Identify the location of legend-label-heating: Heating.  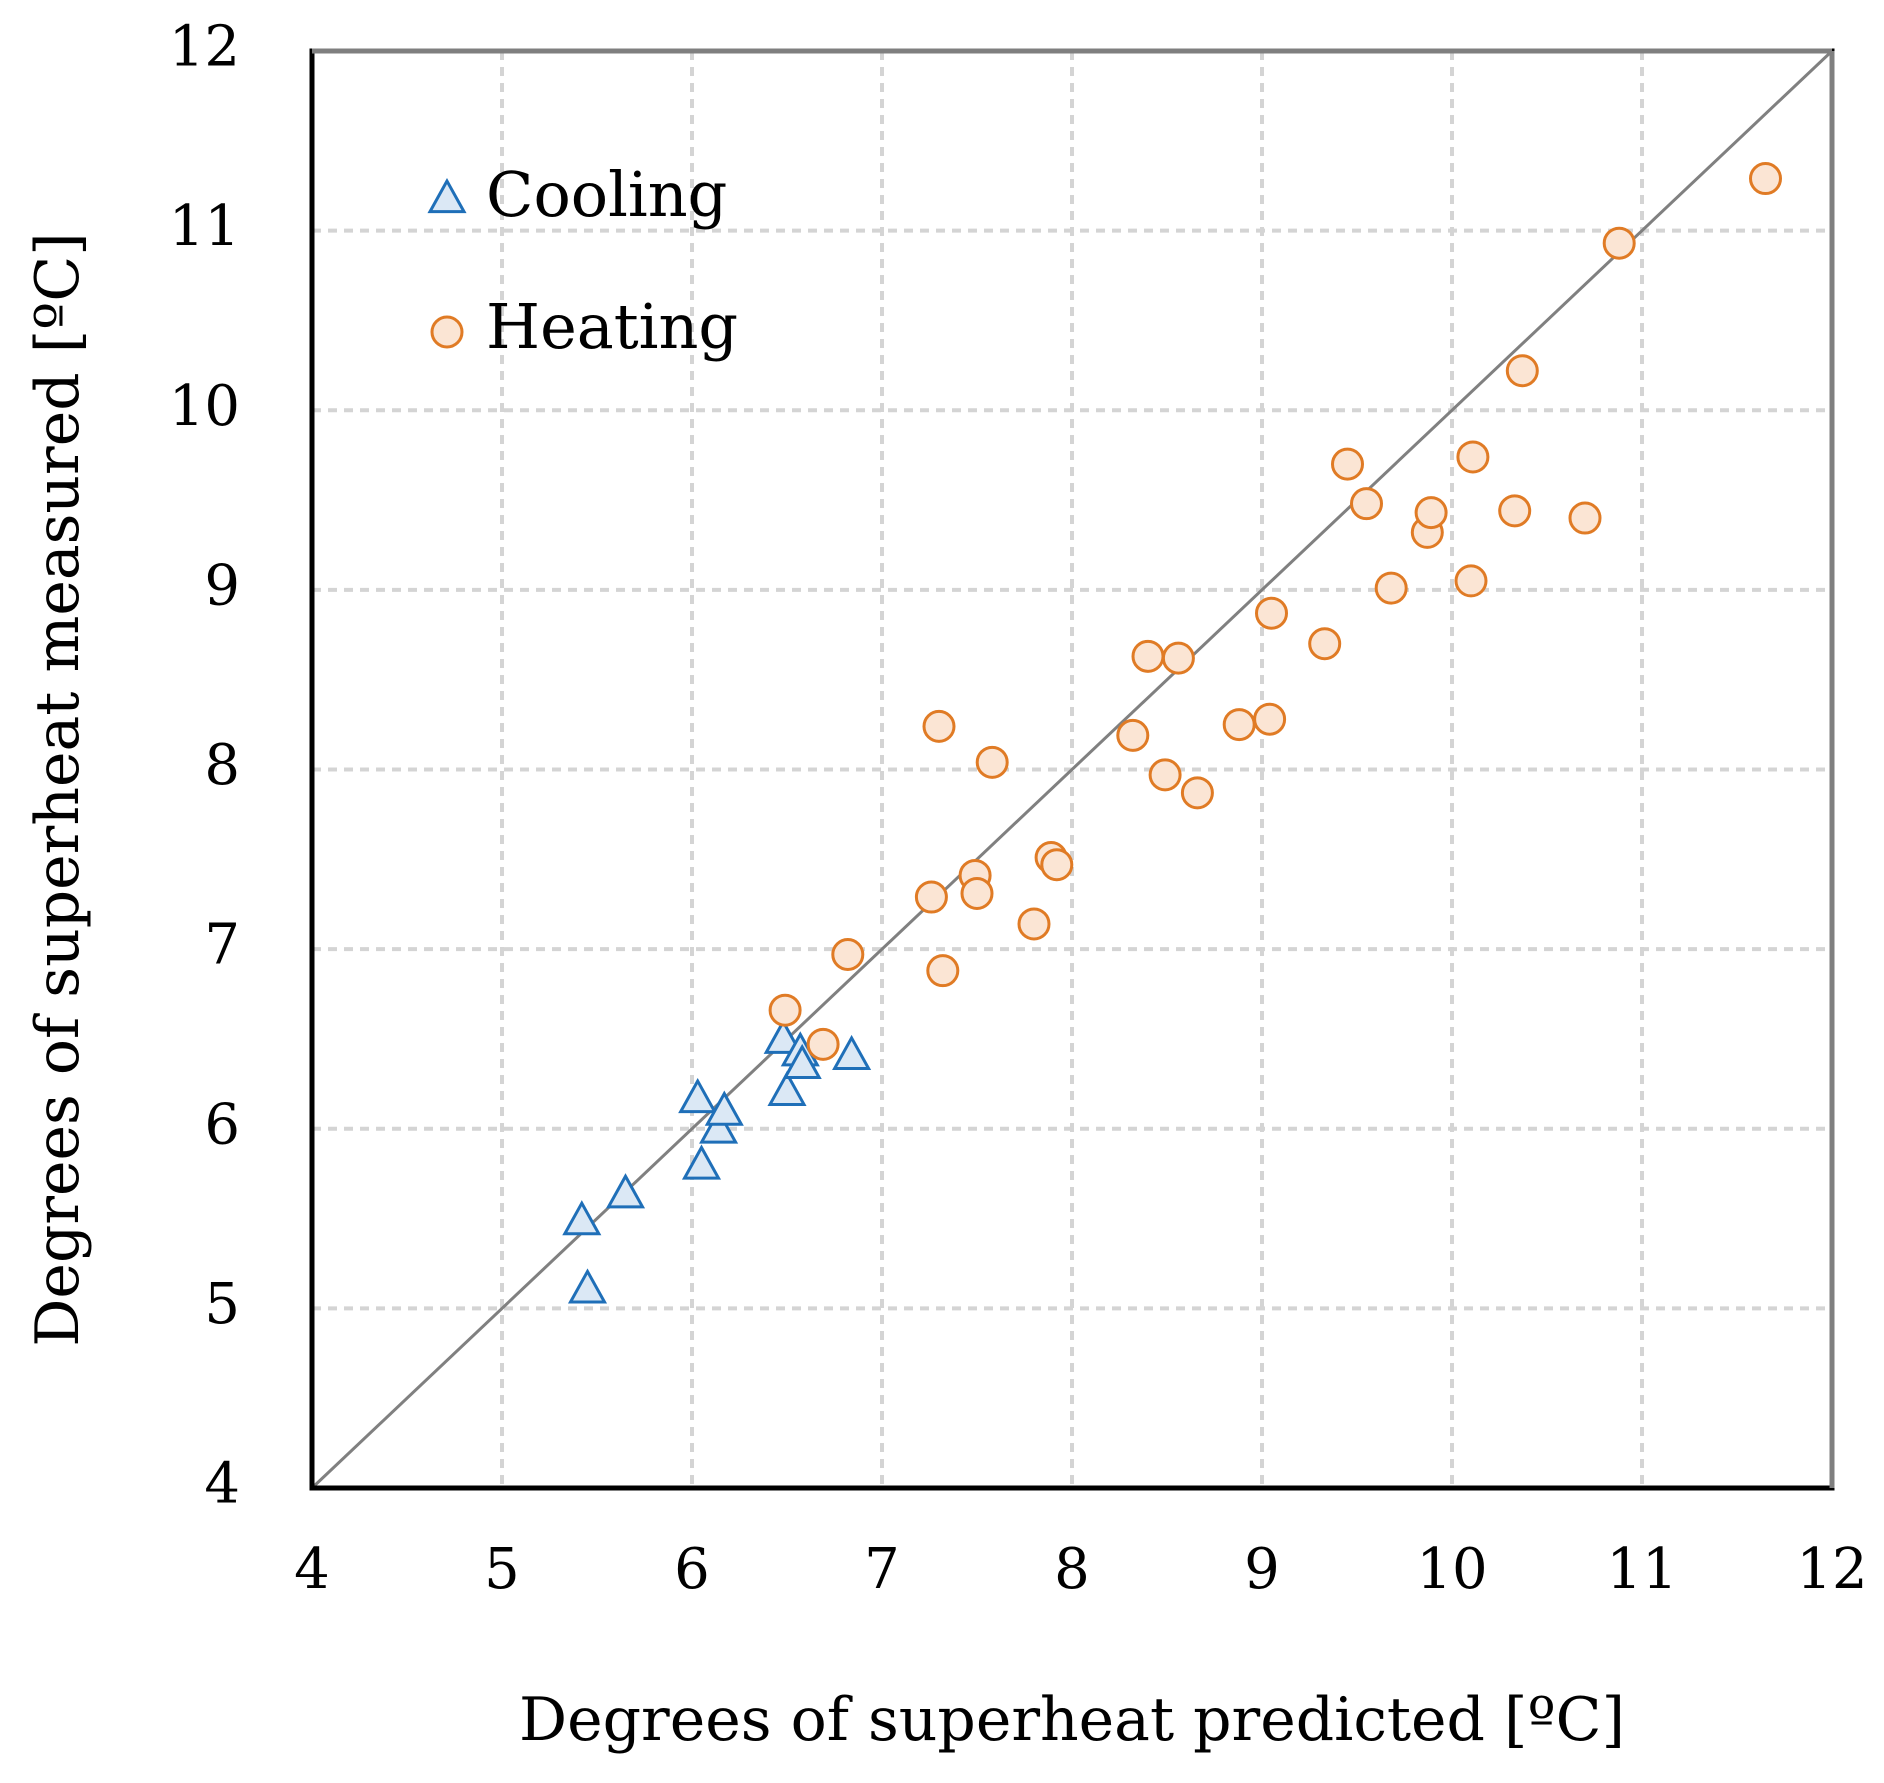
(612, 326).